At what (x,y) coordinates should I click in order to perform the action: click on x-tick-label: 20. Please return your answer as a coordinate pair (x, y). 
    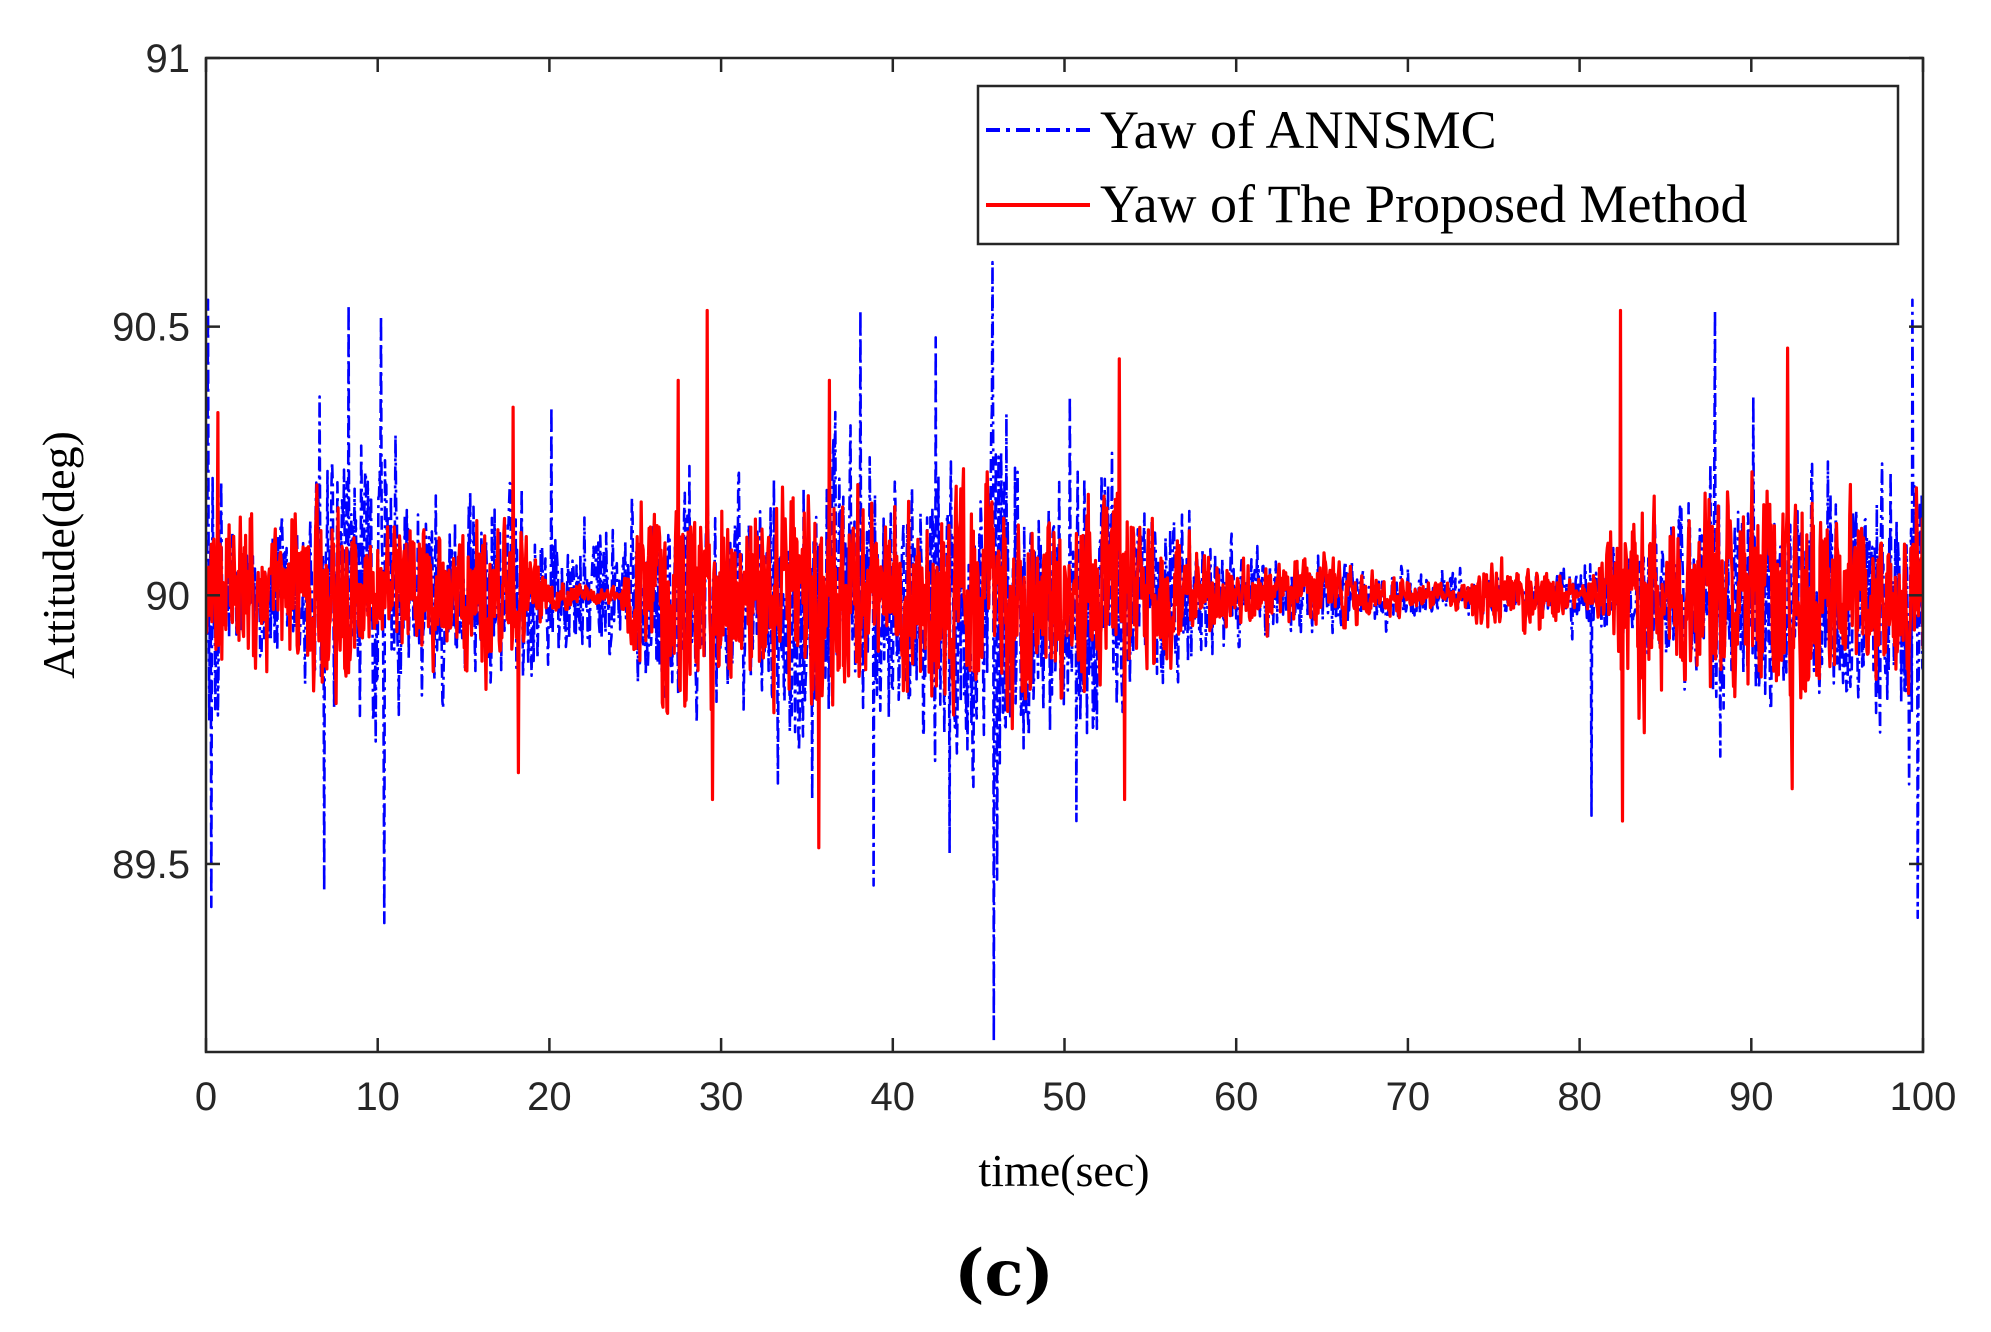
    Looking at the image, I should click on (549, 1097).